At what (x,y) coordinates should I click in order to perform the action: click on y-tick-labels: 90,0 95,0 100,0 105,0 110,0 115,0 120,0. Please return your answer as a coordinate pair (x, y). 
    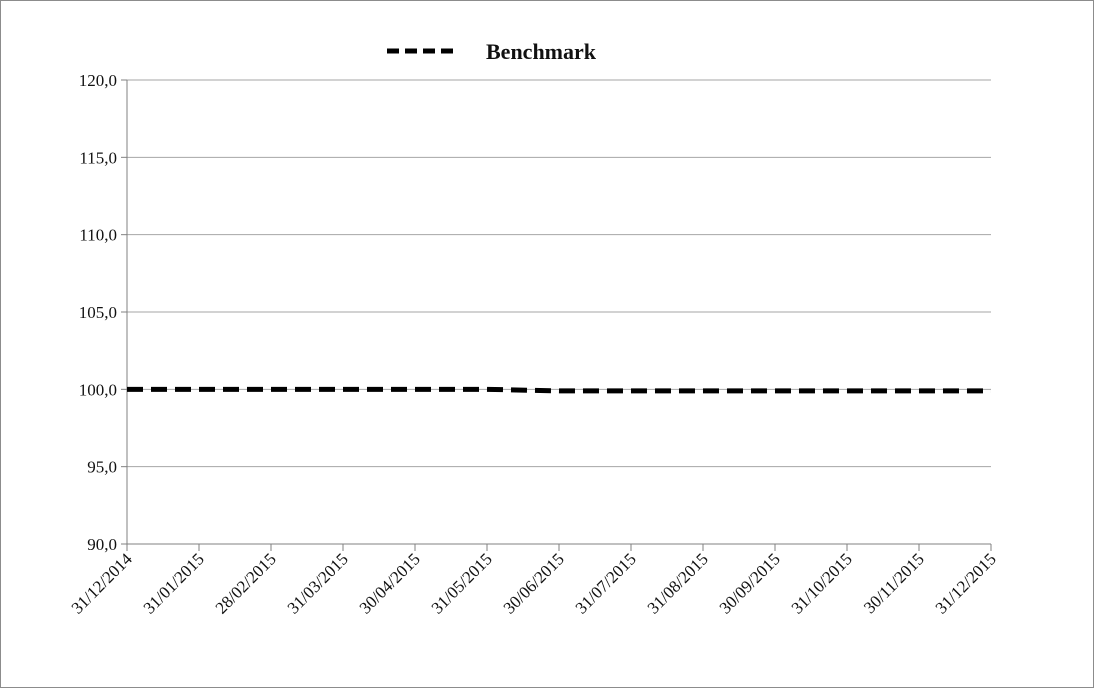
    Looking at the image, I should click on (98, 312).